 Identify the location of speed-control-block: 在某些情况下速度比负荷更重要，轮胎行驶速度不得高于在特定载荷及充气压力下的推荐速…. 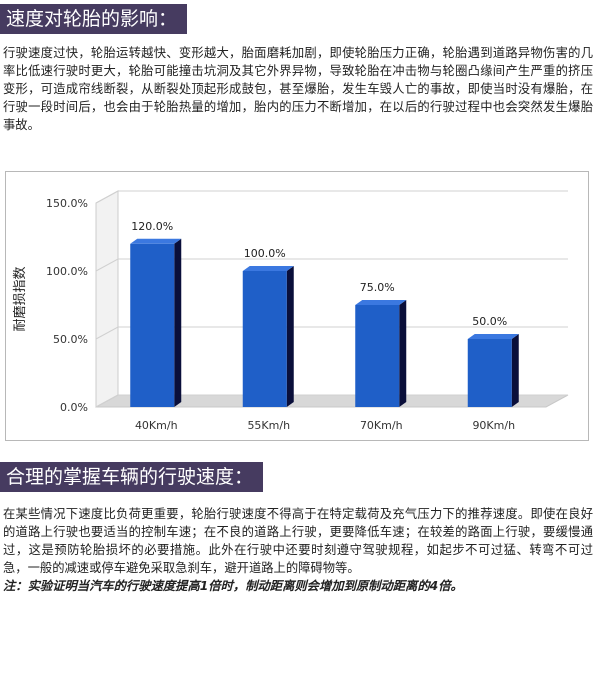
(298, 550).